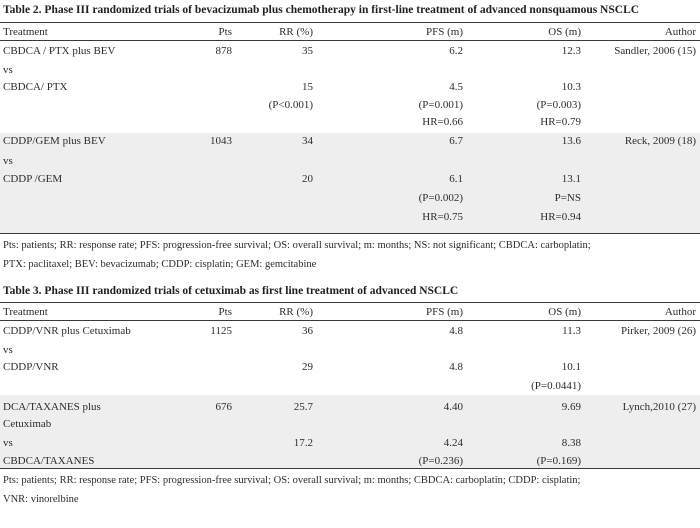 This screenshot has width=700, height=528. I want to click on table2-row-7-pfs: 6.1, so click(456, 179).